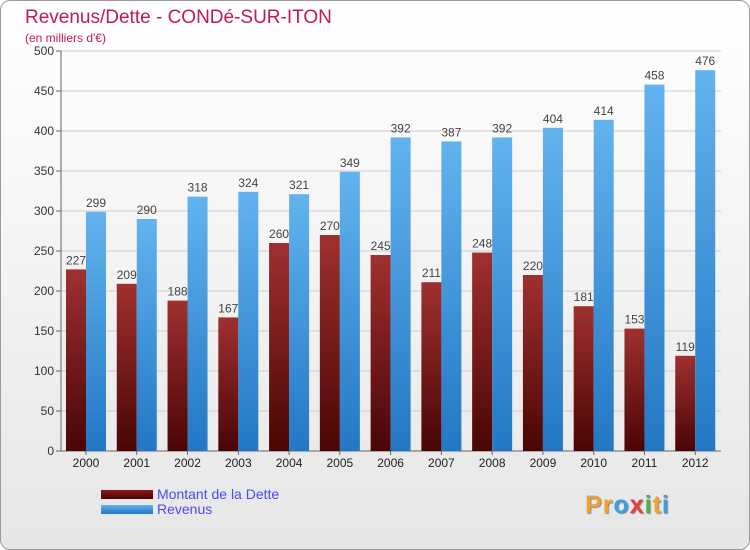 This screenshot has height=550, width=750. I want to click on chart-subtitle: (en milliers d'€), so click(65, 38).